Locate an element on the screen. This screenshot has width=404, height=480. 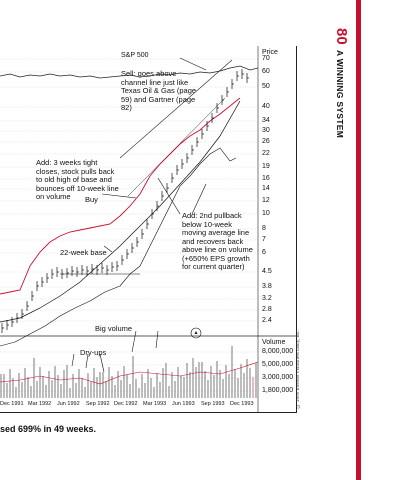
volume-axis-header: Volume is located at coordinates (274, 342).